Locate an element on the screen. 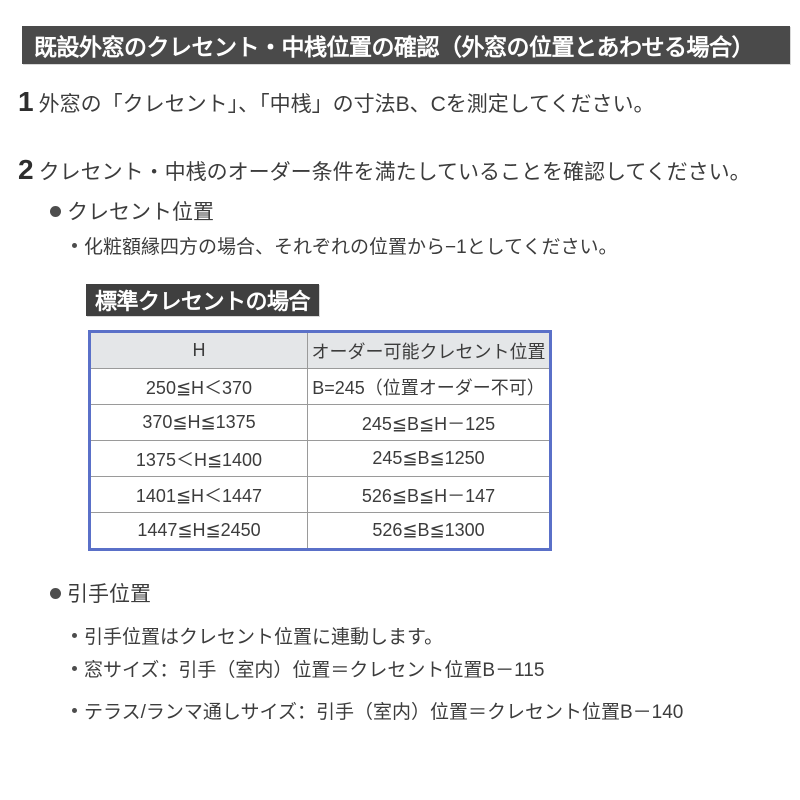 The image size is (800, 800). section-heading-hikite-position: 引手位置 is located at coordinates (100, 593).